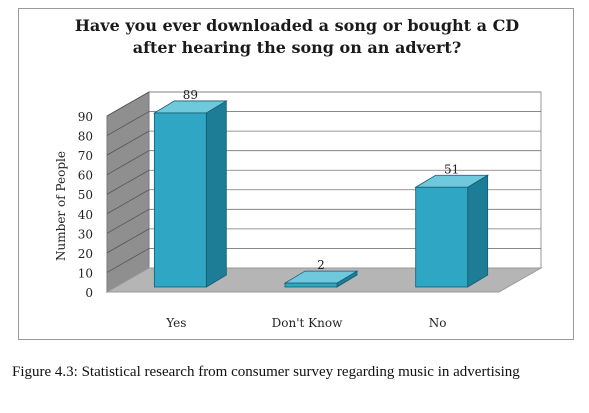 The image size is (589, 413). What do you see at coordinates (85, 176) in the screenshot?
I see `y-tick-label: 60` at bounding box center [85, 176].